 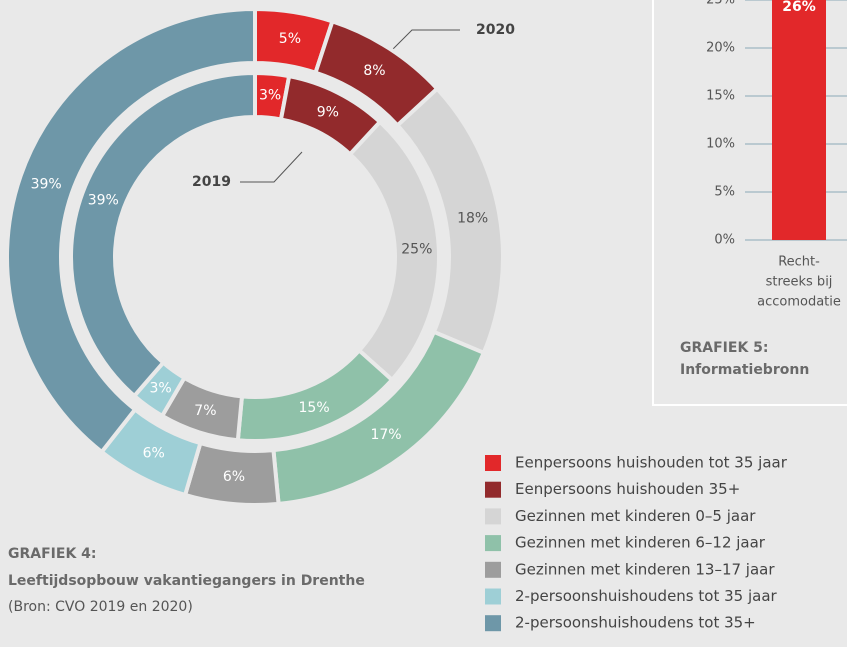 I want to click on data-label: 7%, so click(x=205, y=411).